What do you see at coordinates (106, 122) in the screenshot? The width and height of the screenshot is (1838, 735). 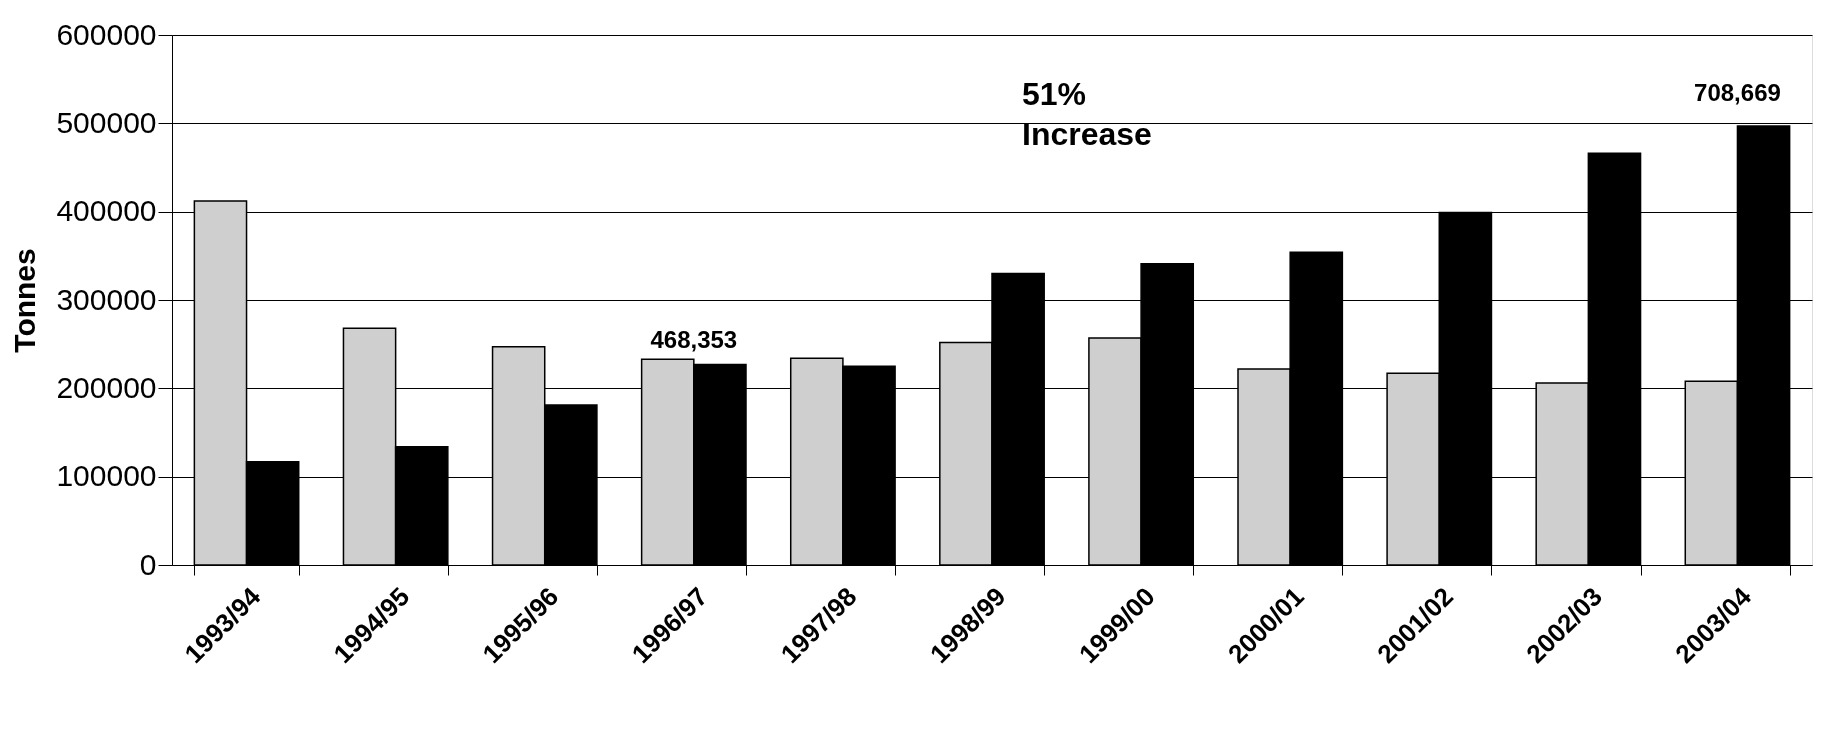 I see `y-tick-label: 500000` at bounding box center [106, 122].